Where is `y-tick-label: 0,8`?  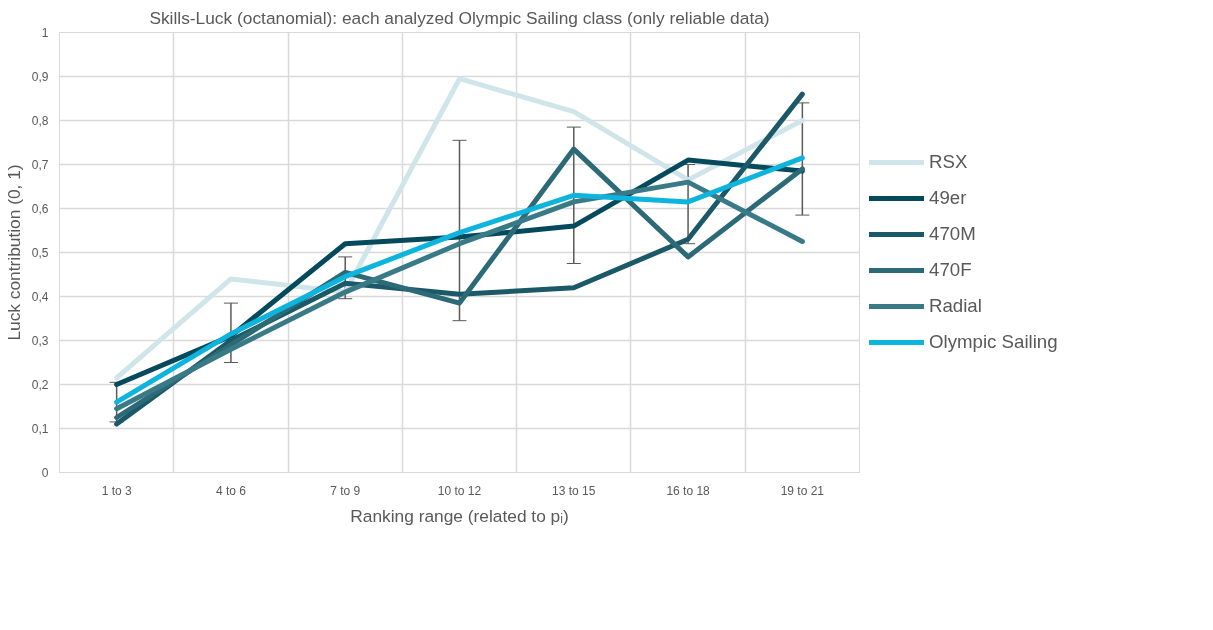 y-tick-label: 0,8 is located at coordinates (40, 121).